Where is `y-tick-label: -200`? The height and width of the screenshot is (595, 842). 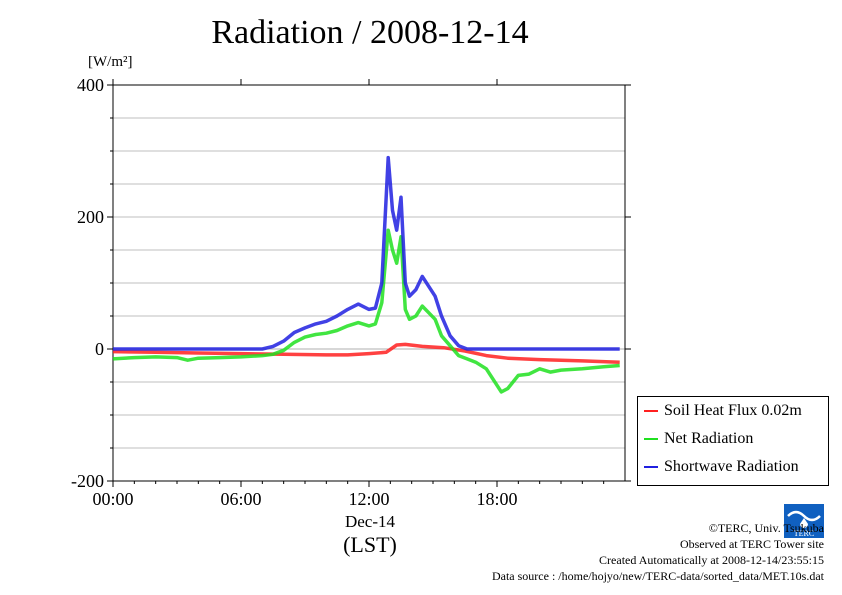
y-tick-label: -200 is located at coordinates (87, 481).